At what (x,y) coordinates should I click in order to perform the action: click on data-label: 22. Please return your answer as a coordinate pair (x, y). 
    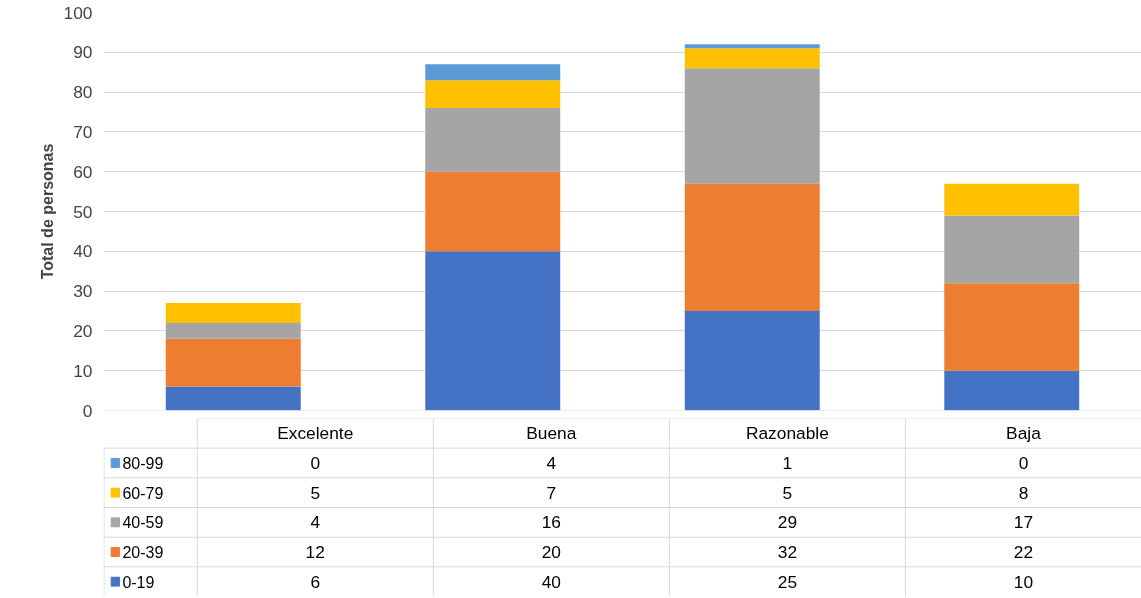
    Looking at the image, I should click on (1023, 552).